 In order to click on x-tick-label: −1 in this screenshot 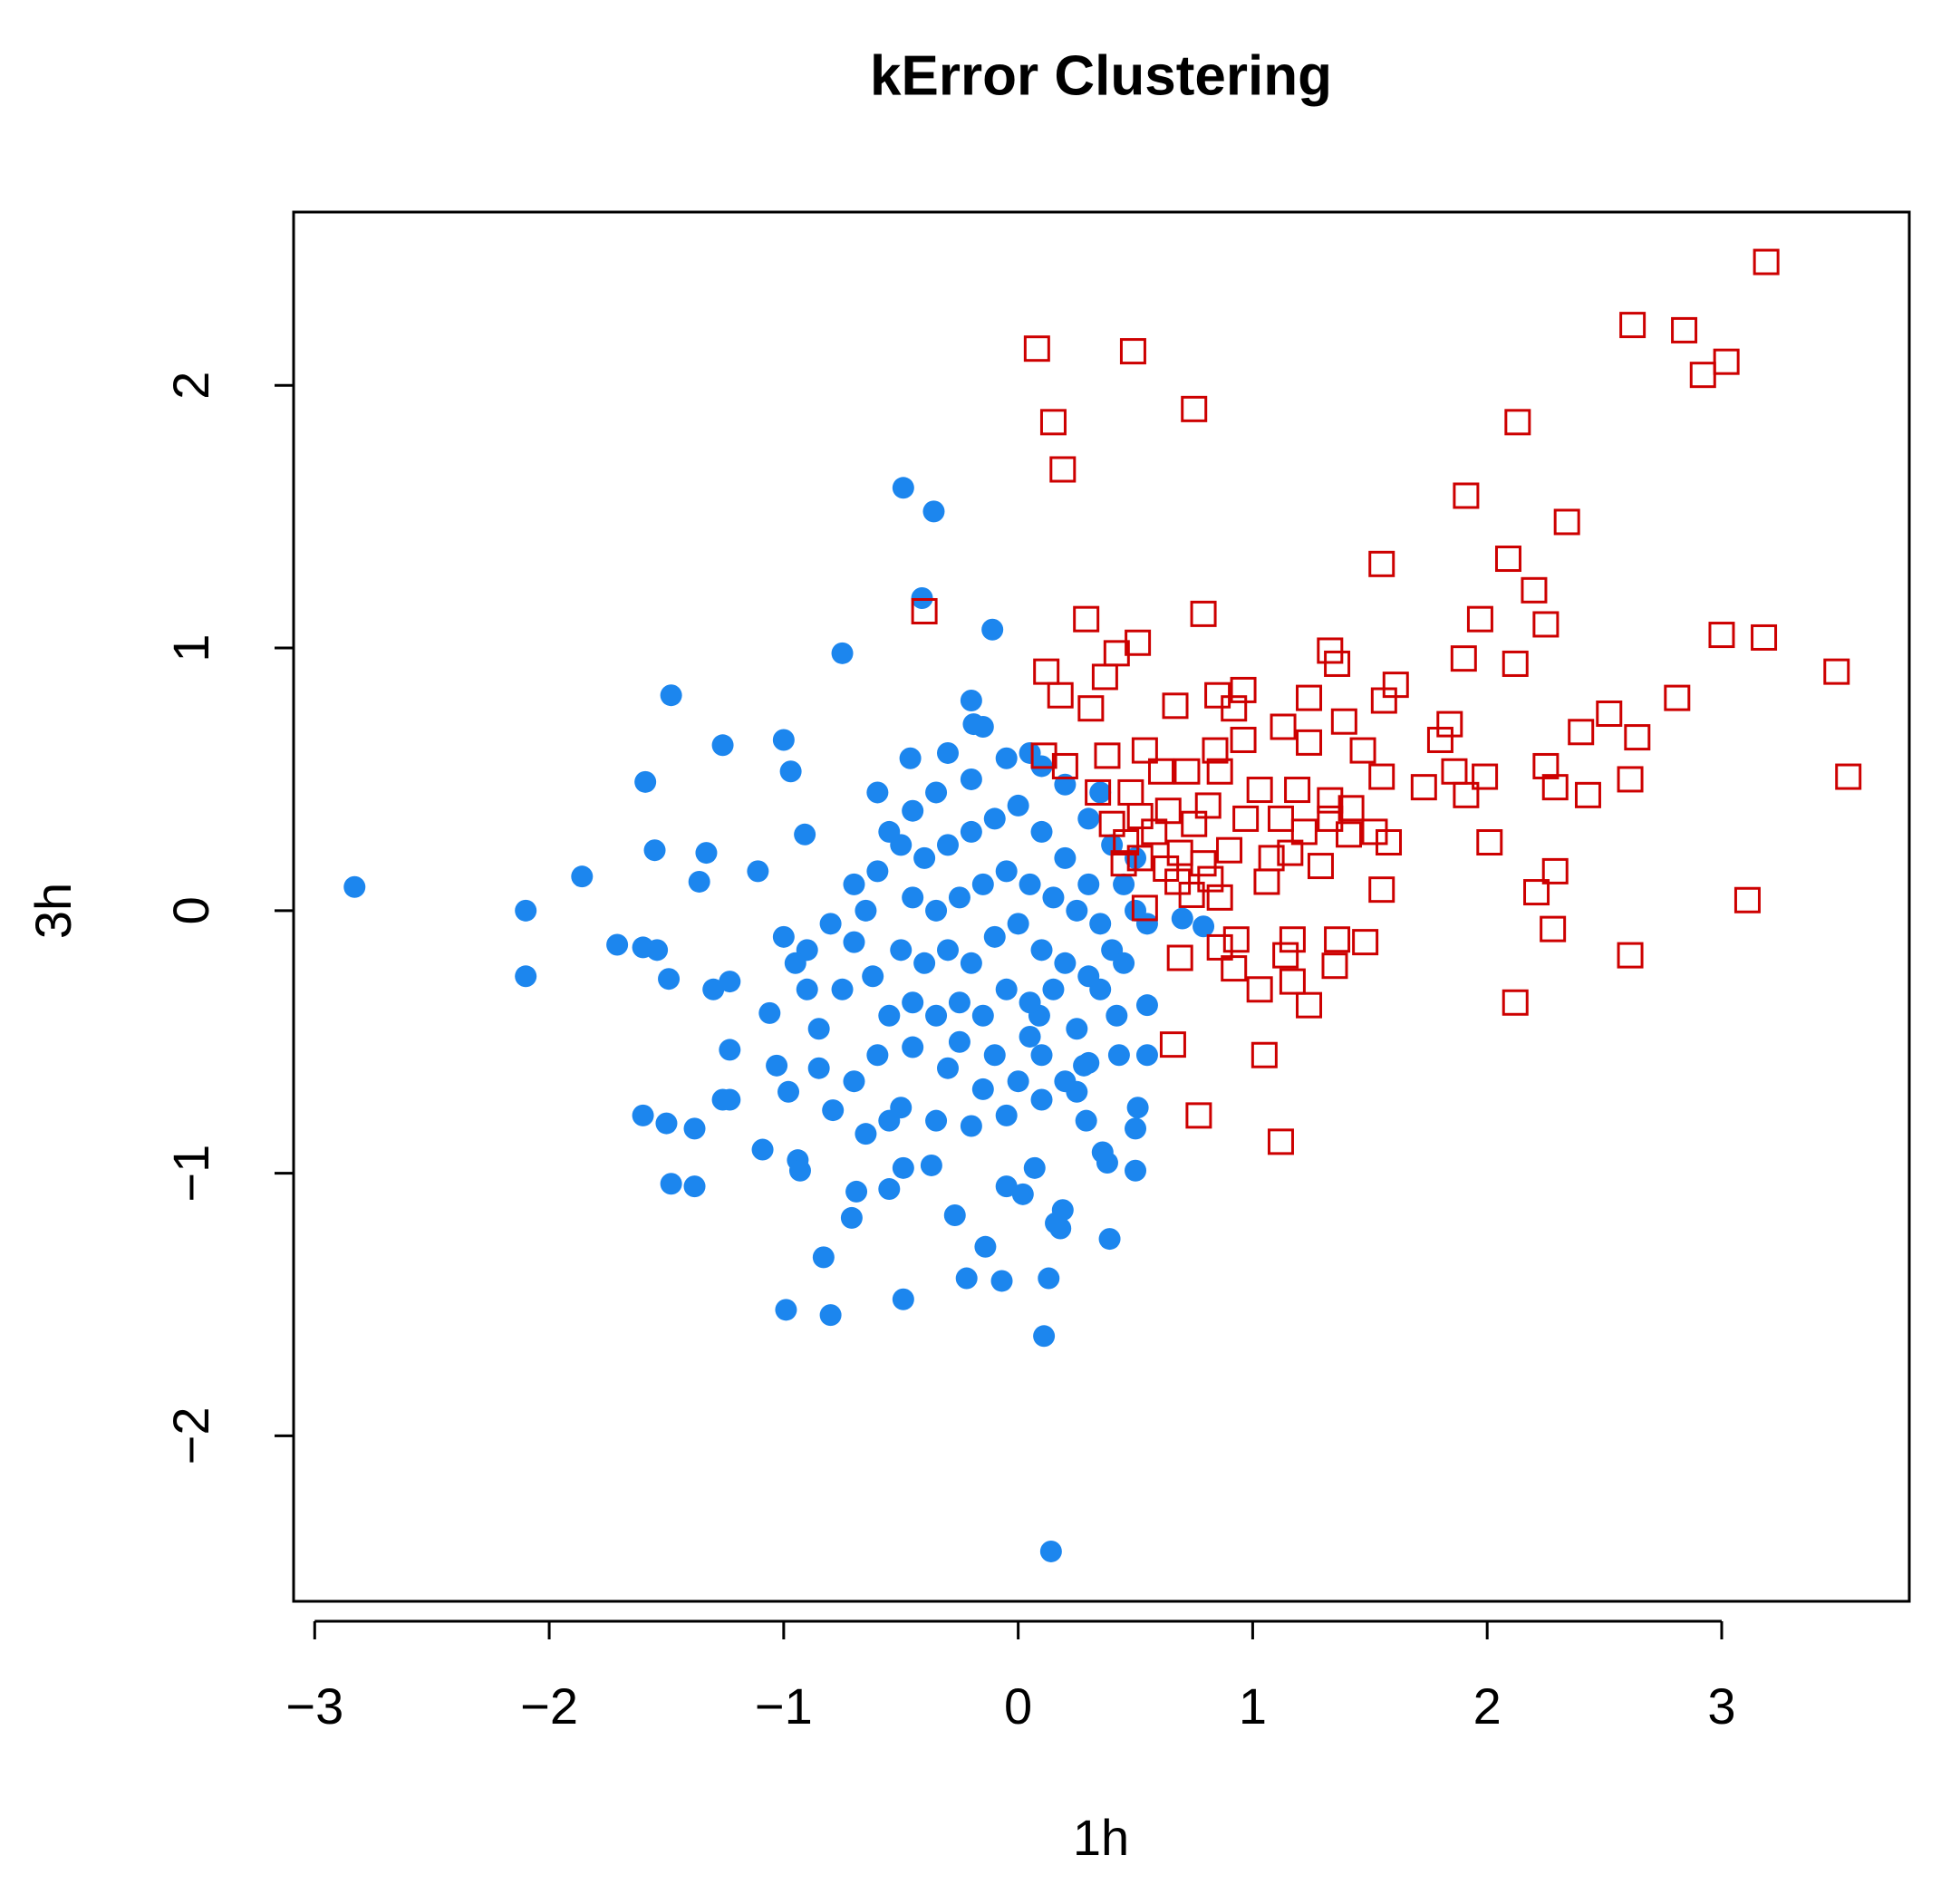, I will do `click(784, 1706)`.